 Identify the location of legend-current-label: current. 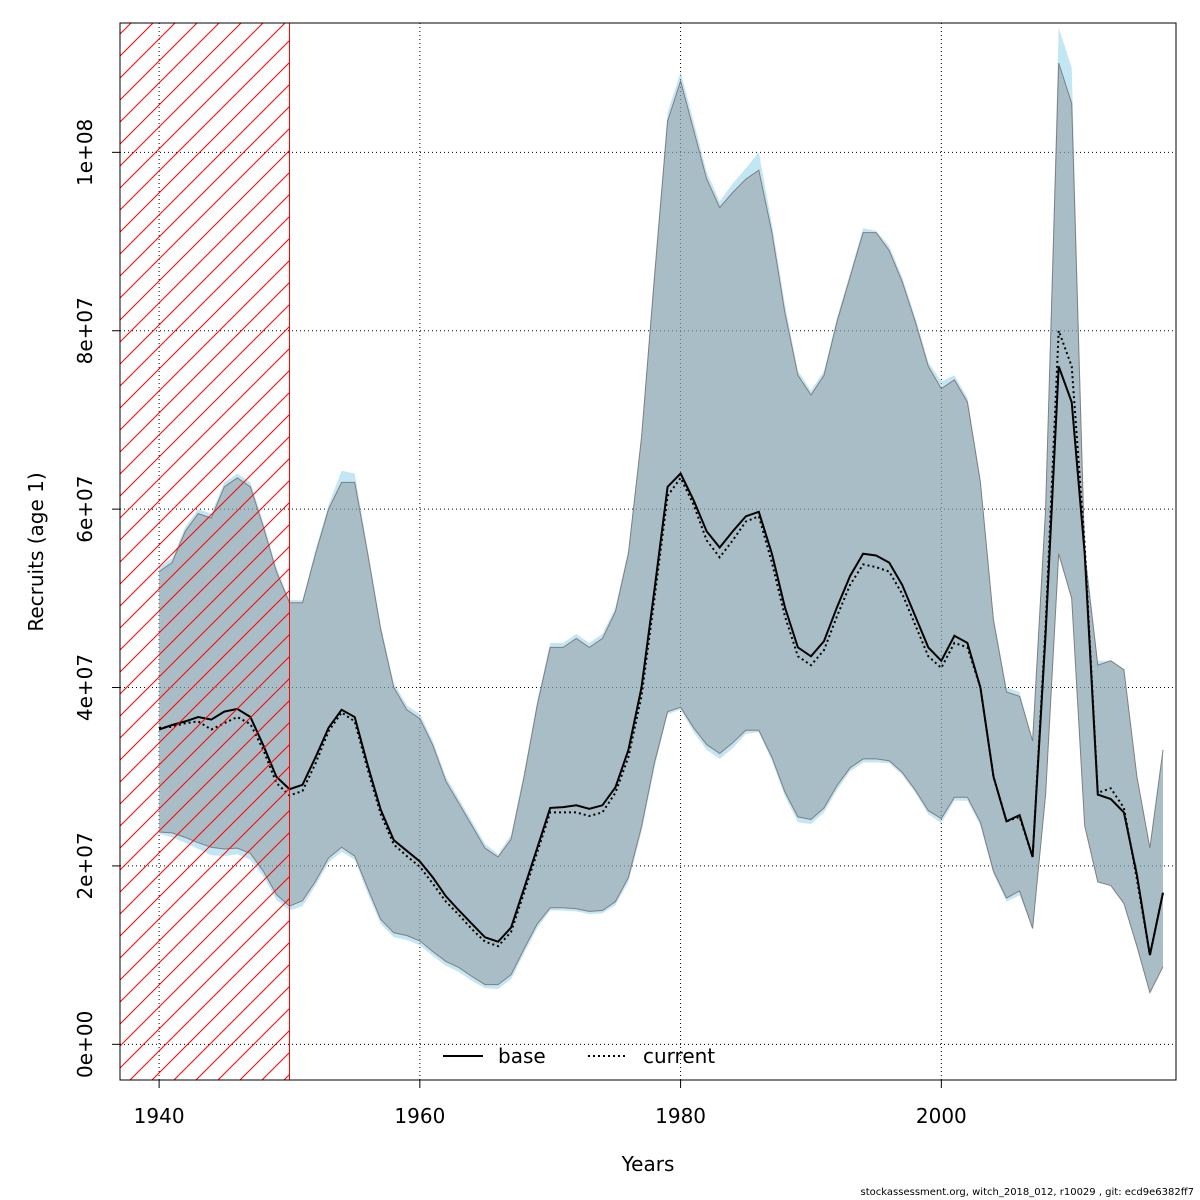
(679, 1056).